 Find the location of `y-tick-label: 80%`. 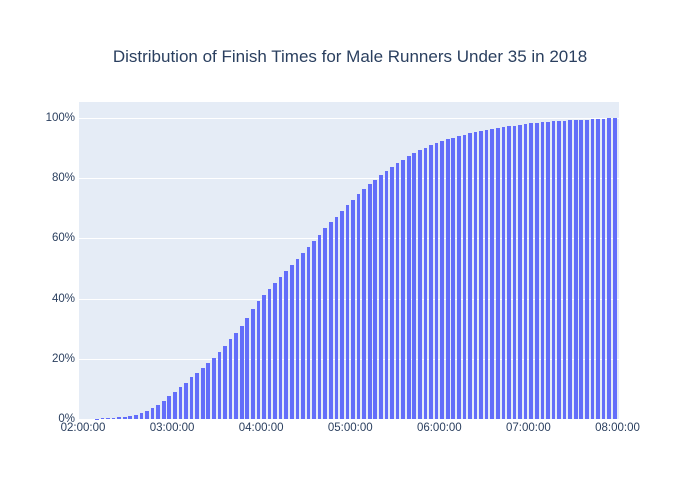

y-tick-label: 80% is located at coordinates (63, 178).